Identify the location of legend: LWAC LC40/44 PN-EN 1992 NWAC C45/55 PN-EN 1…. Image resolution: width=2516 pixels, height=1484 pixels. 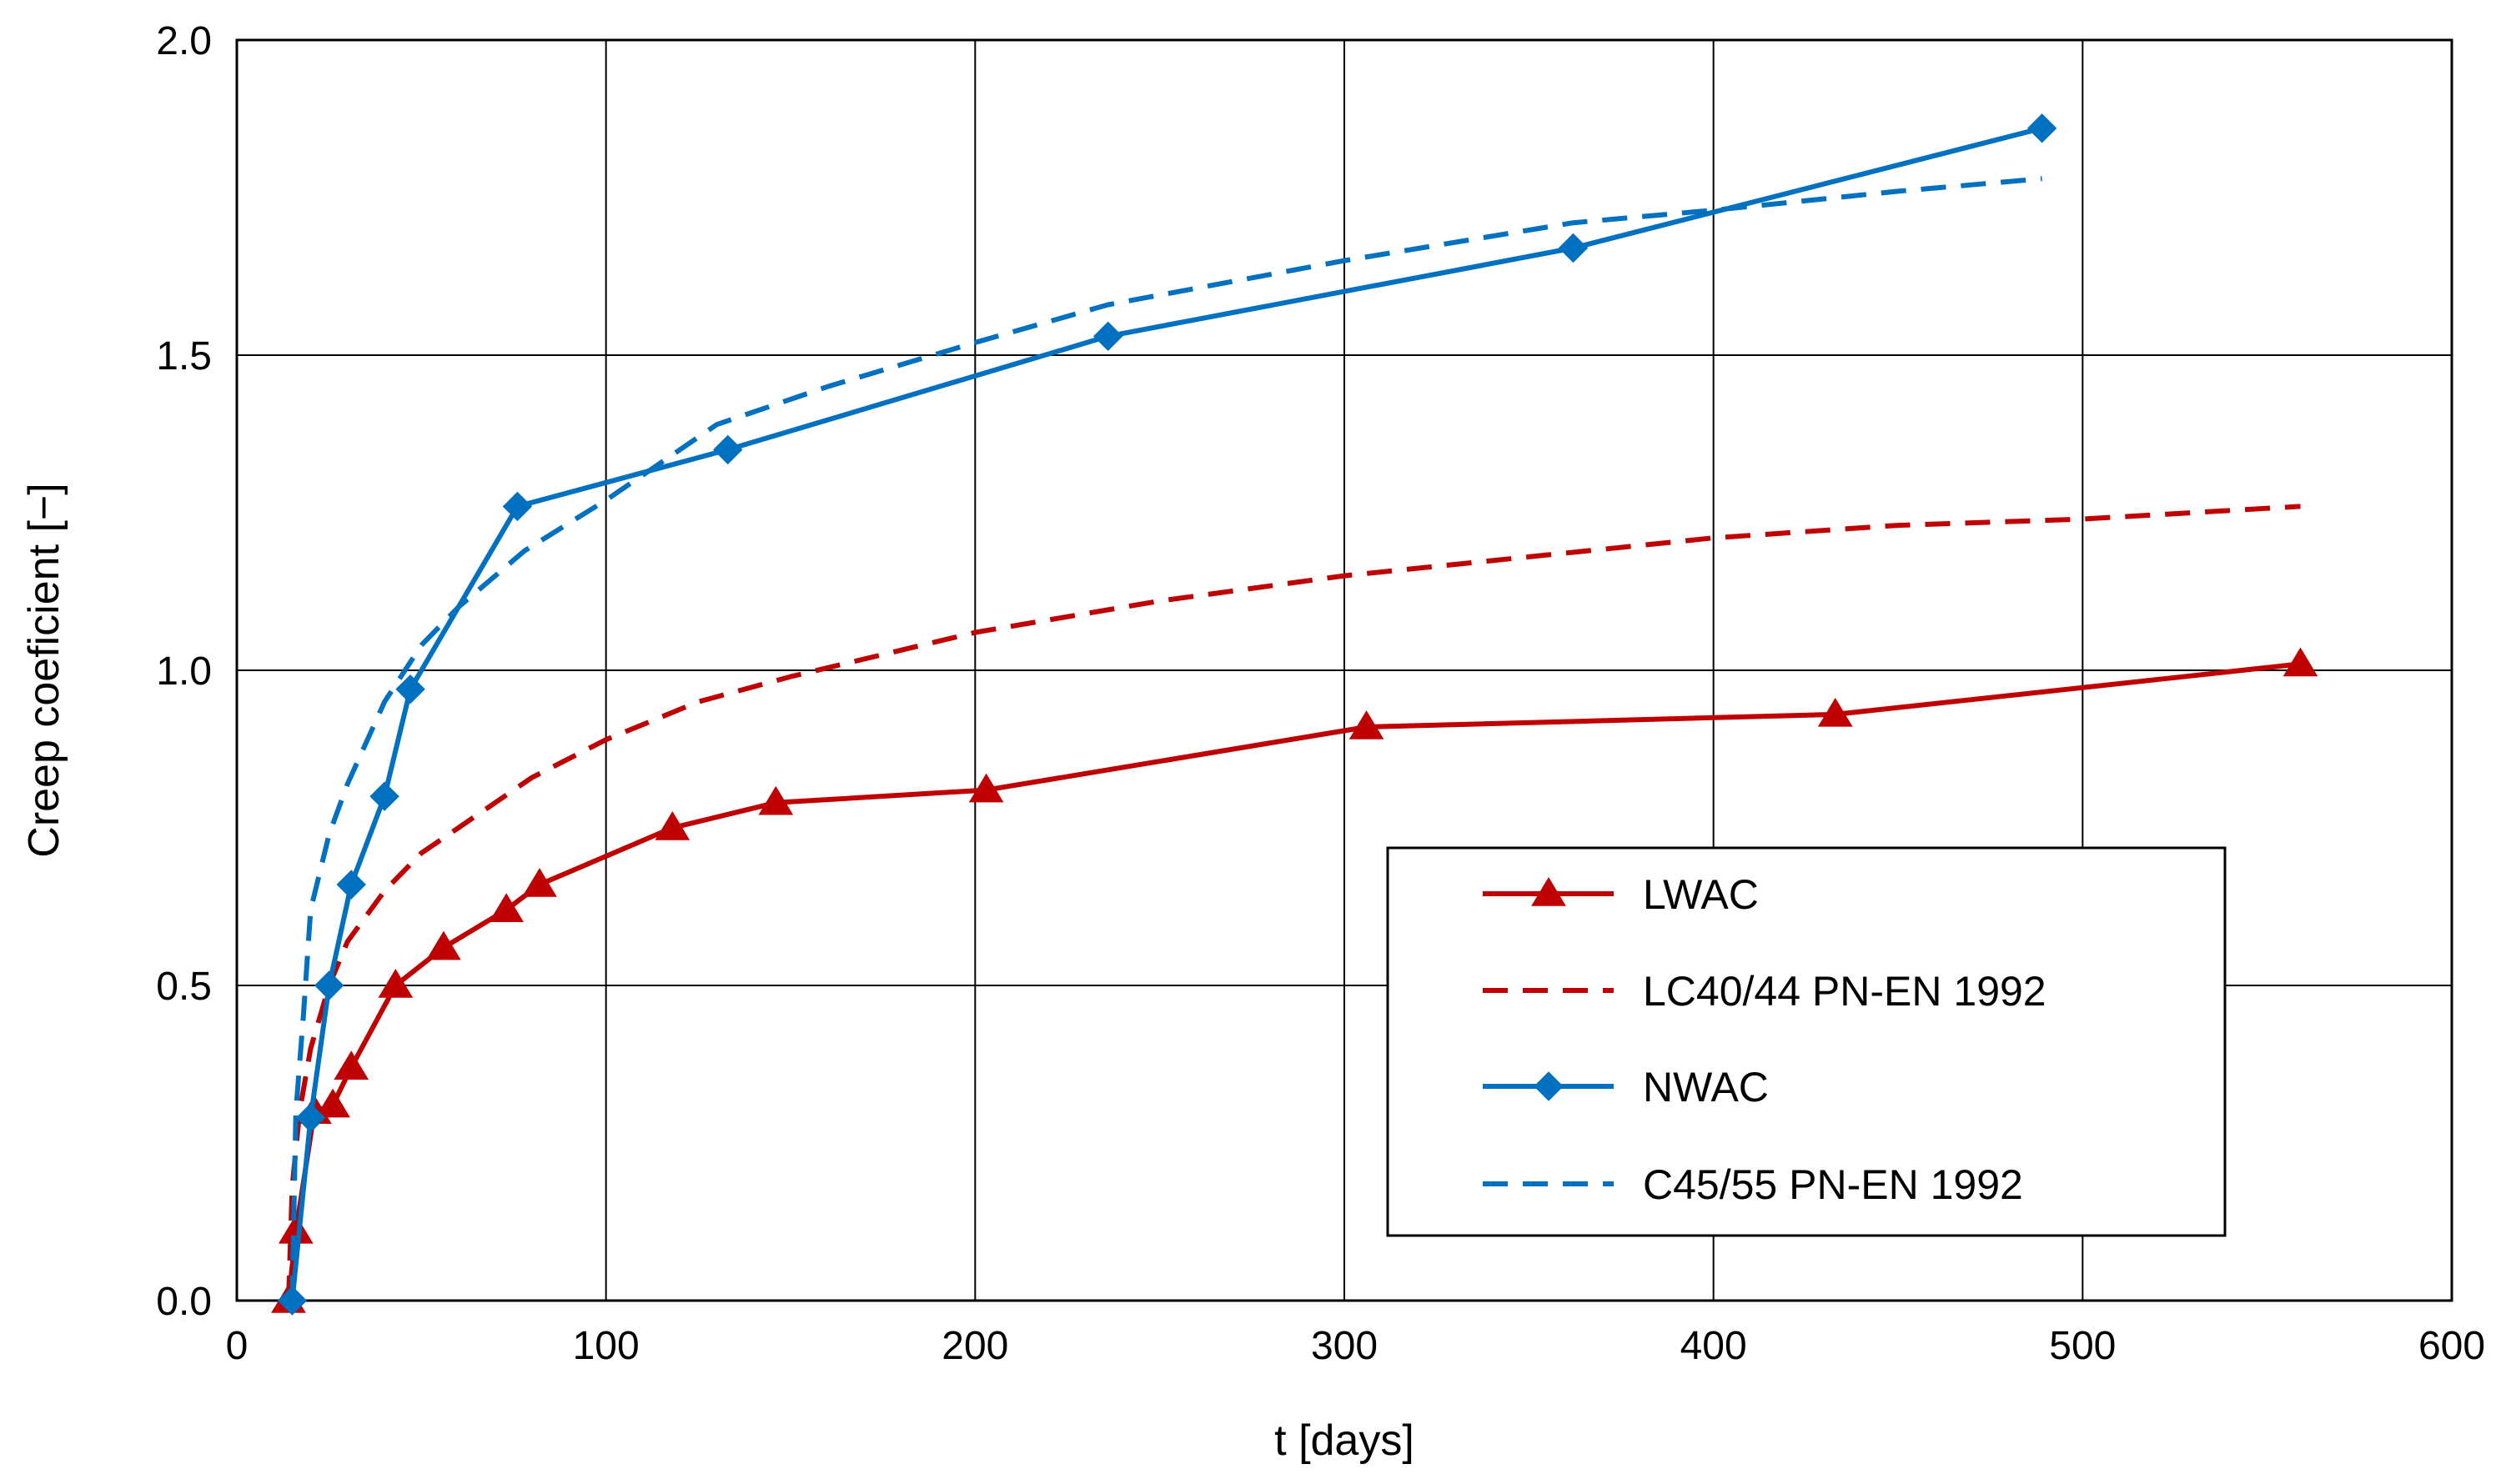
(1806, 1041).